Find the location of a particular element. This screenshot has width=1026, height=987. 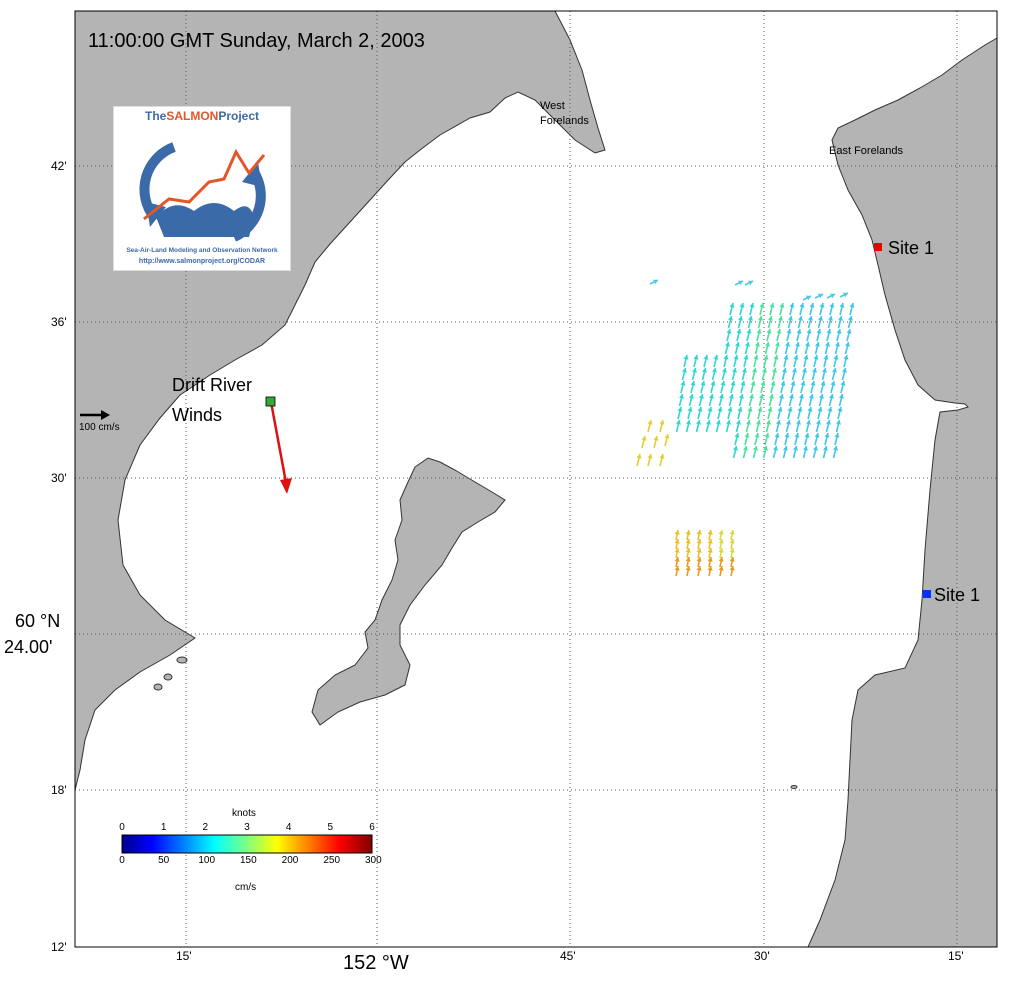

logo-url: http://www.salmonproject.org/CODAR is located at coordinates (202, 261).